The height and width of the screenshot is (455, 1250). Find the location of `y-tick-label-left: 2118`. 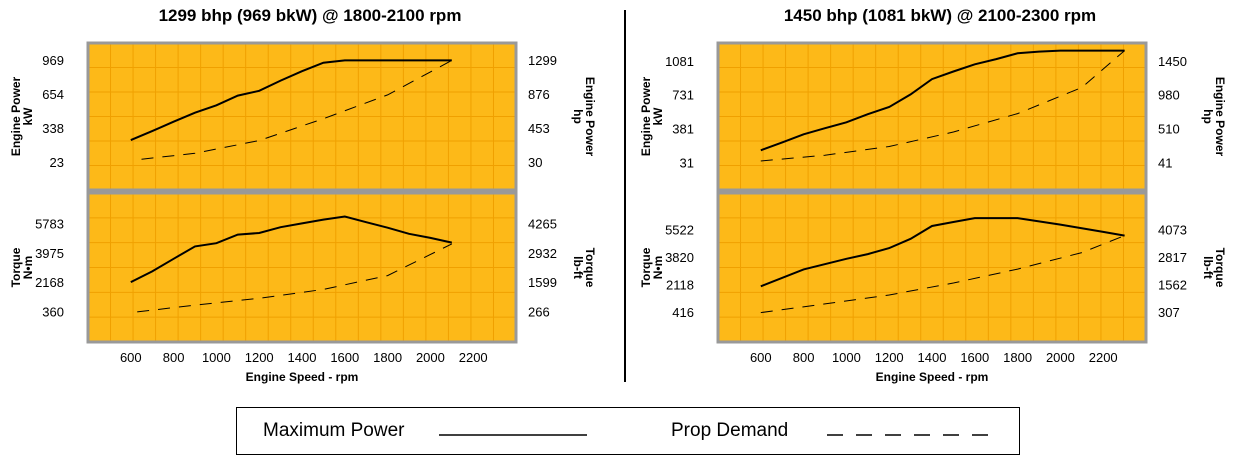

y-tick-label-left: 2118 is located at coordinates (680, 285).